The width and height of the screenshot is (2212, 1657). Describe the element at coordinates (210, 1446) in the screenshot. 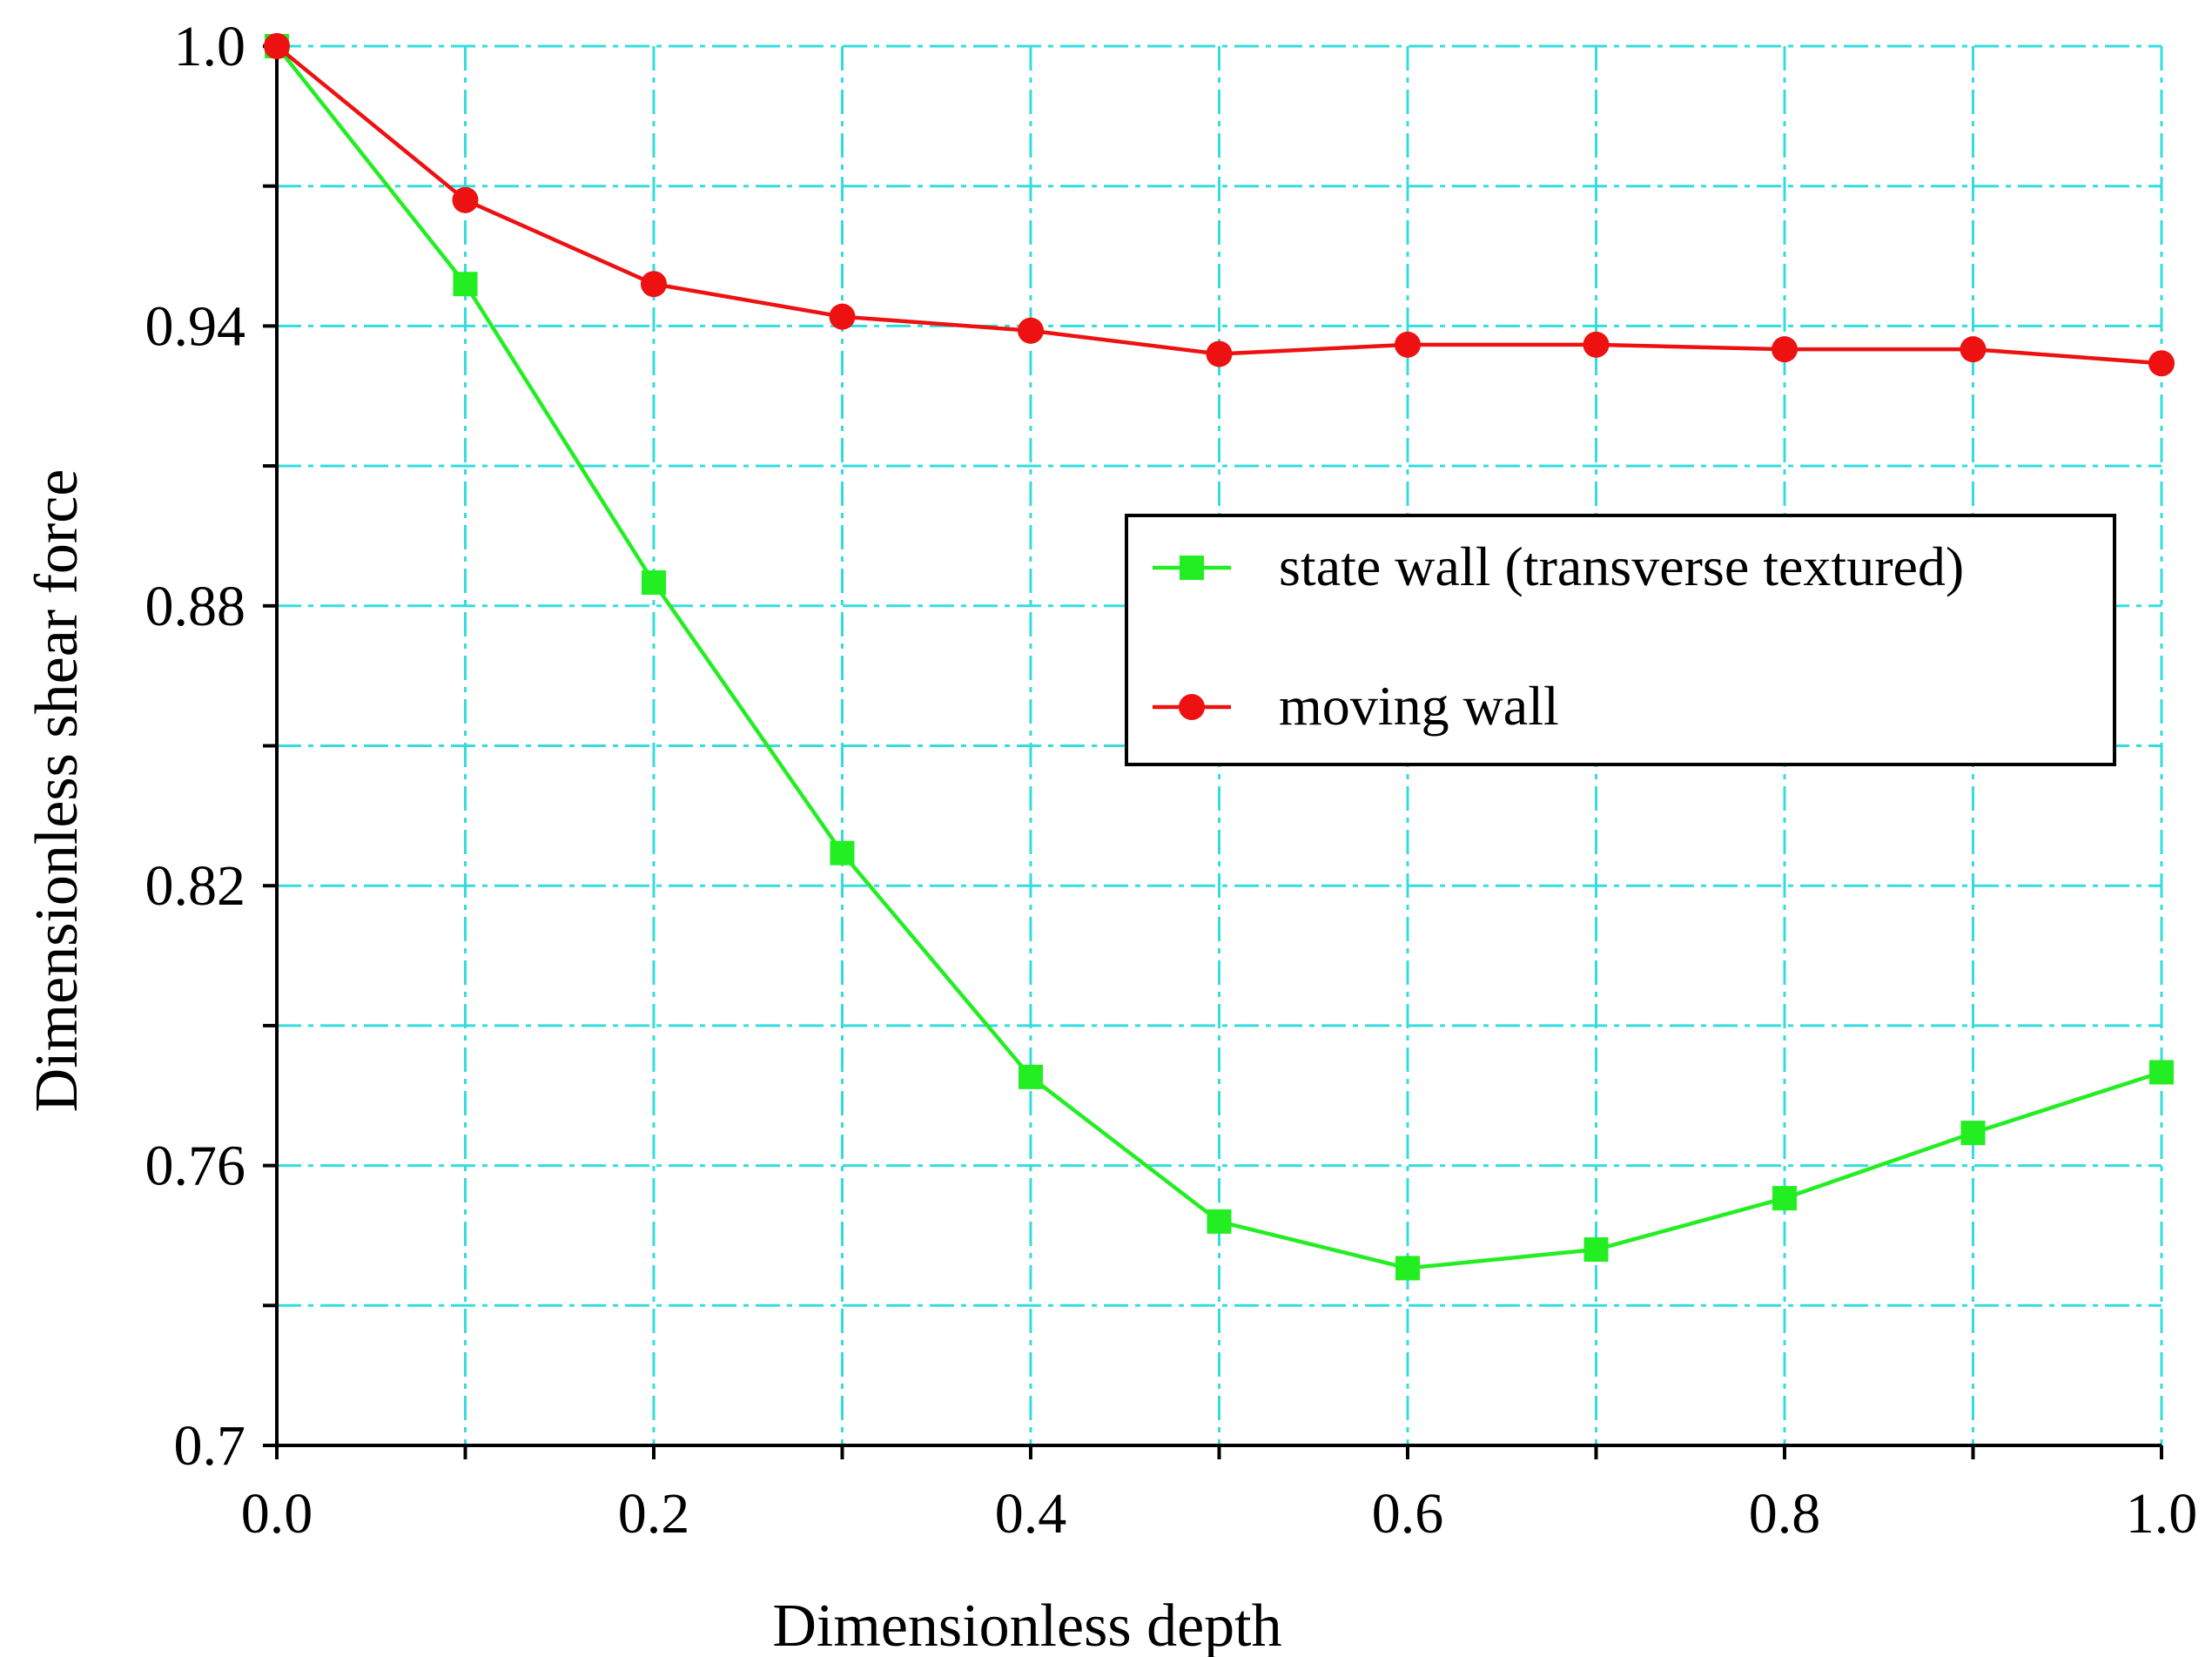

I see `y-tick-label: 0.7` at that location.